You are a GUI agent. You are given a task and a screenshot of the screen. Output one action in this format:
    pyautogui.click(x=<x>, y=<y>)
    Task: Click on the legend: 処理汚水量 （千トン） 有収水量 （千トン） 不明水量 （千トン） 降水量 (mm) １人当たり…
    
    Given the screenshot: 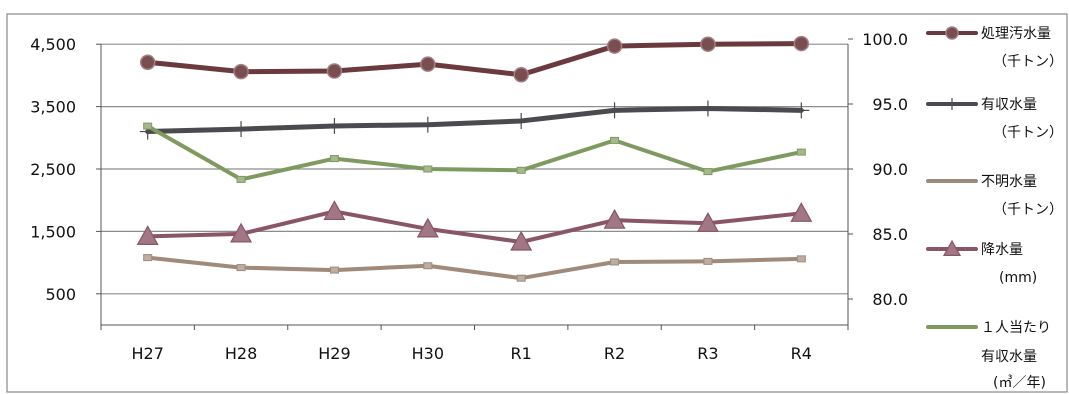 What is the action you would take?
    pyautogui.click(x=994, y=208)
    